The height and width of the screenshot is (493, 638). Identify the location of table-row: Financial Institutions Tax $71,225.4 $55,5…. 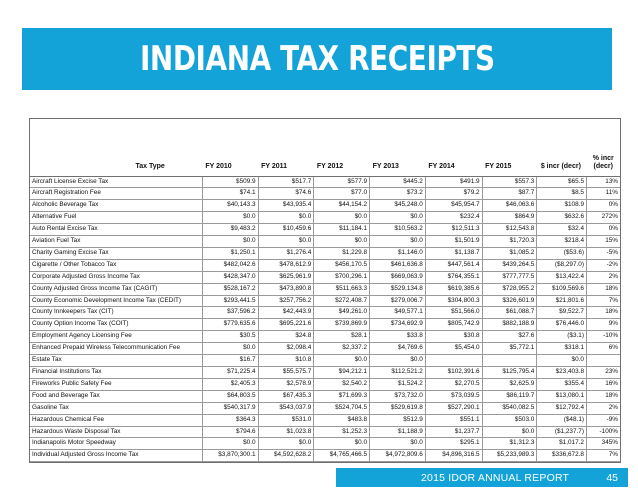
(325, 372).